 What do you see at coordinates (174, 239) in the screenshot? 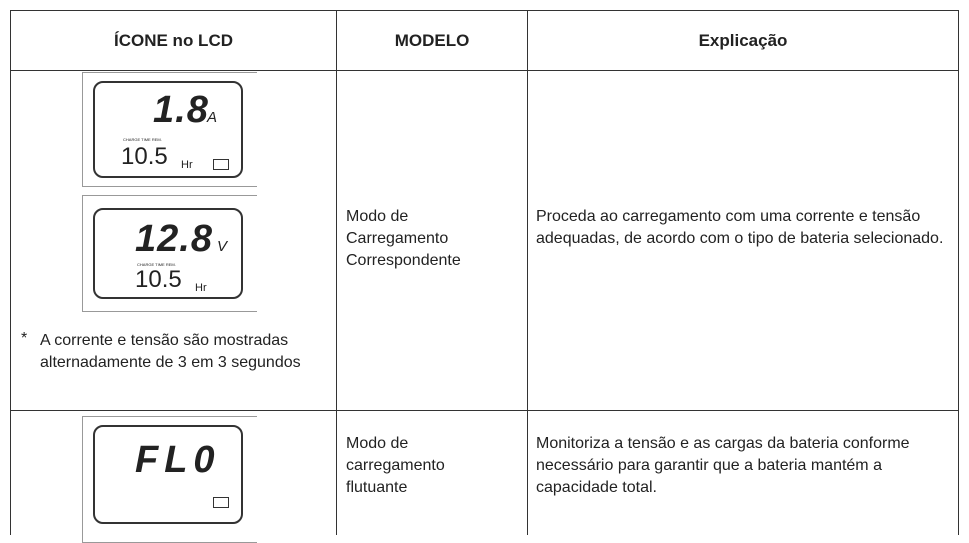
I see `lcd-reading: 12.8` at bounding box center [174, 239].